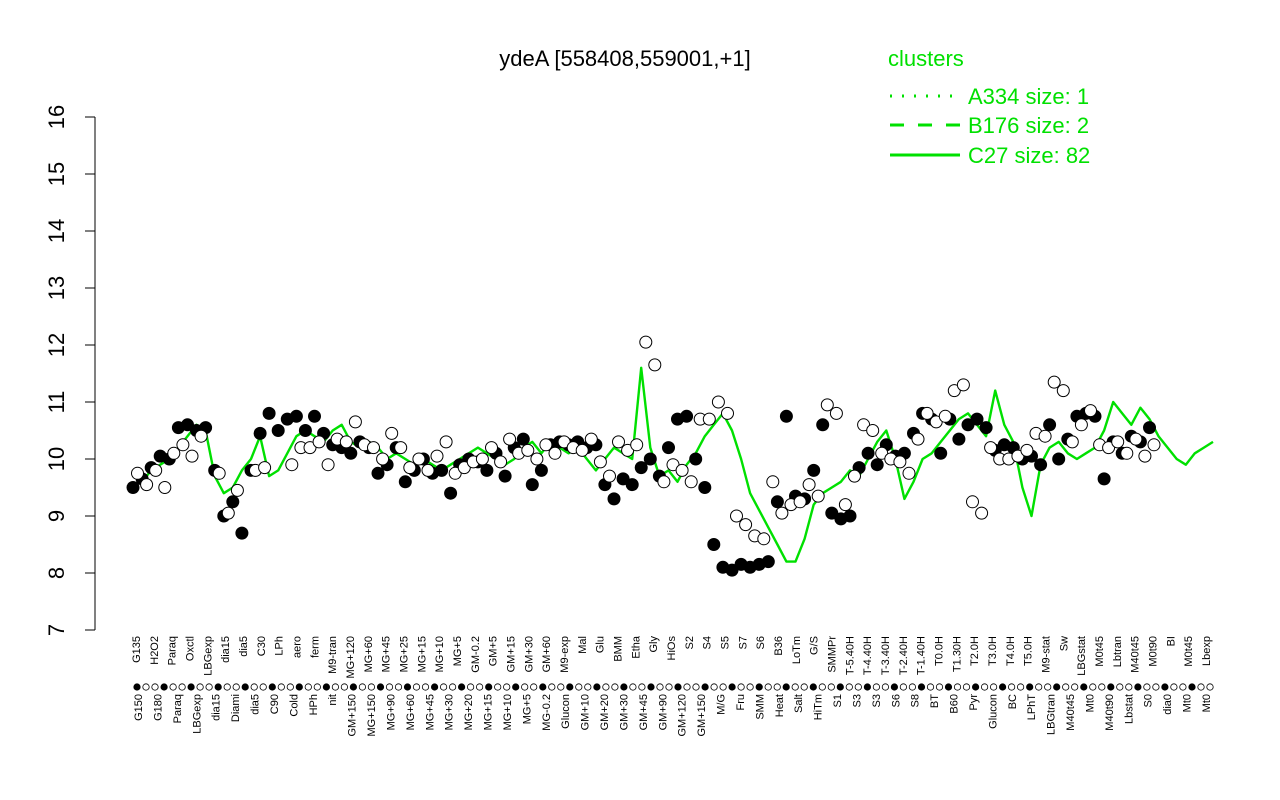 The width and height of the screenshot is (1280, 800). Describe the element at coordinates (1029, 651) in the screenshot. I see `x-tick-label-top: T5.0H` at that location.